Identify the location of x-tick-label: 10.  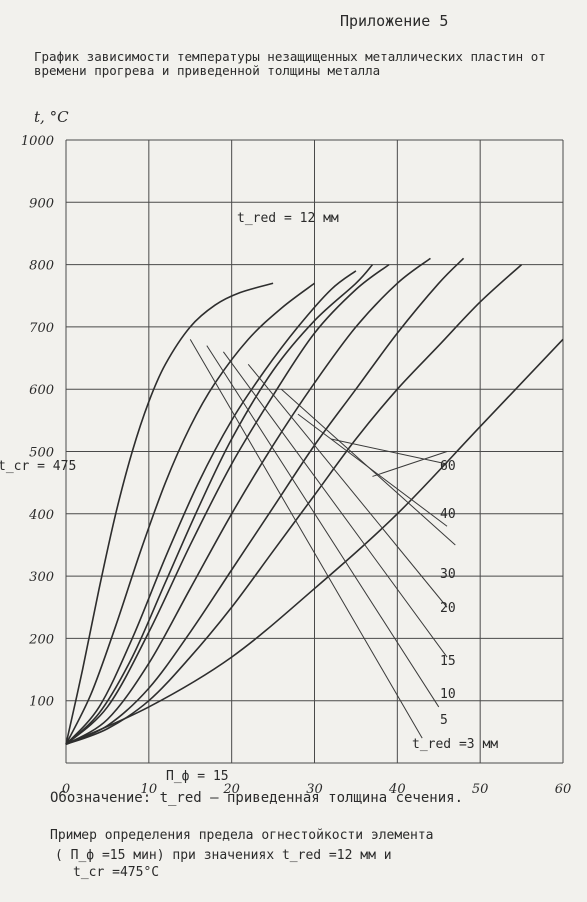
(149, 789).